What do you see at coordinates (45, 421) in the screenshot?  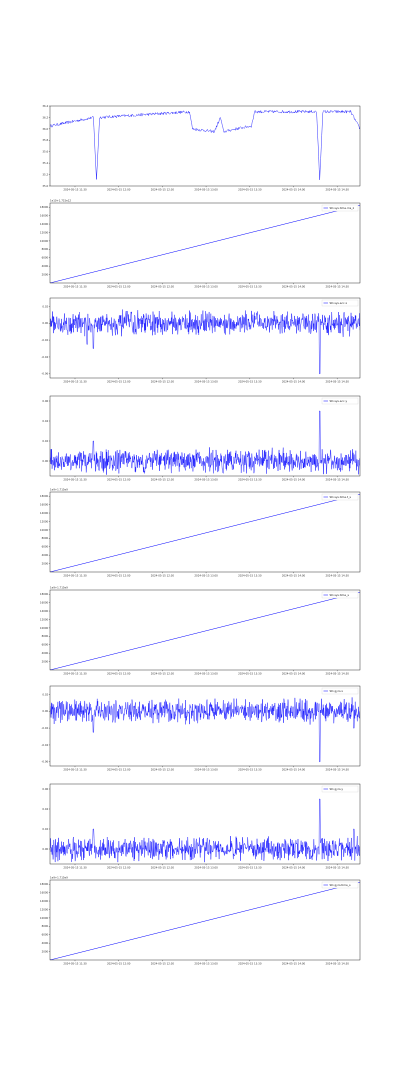 I see `y-tick-label: 0.04` at bounding box center [45, 421].